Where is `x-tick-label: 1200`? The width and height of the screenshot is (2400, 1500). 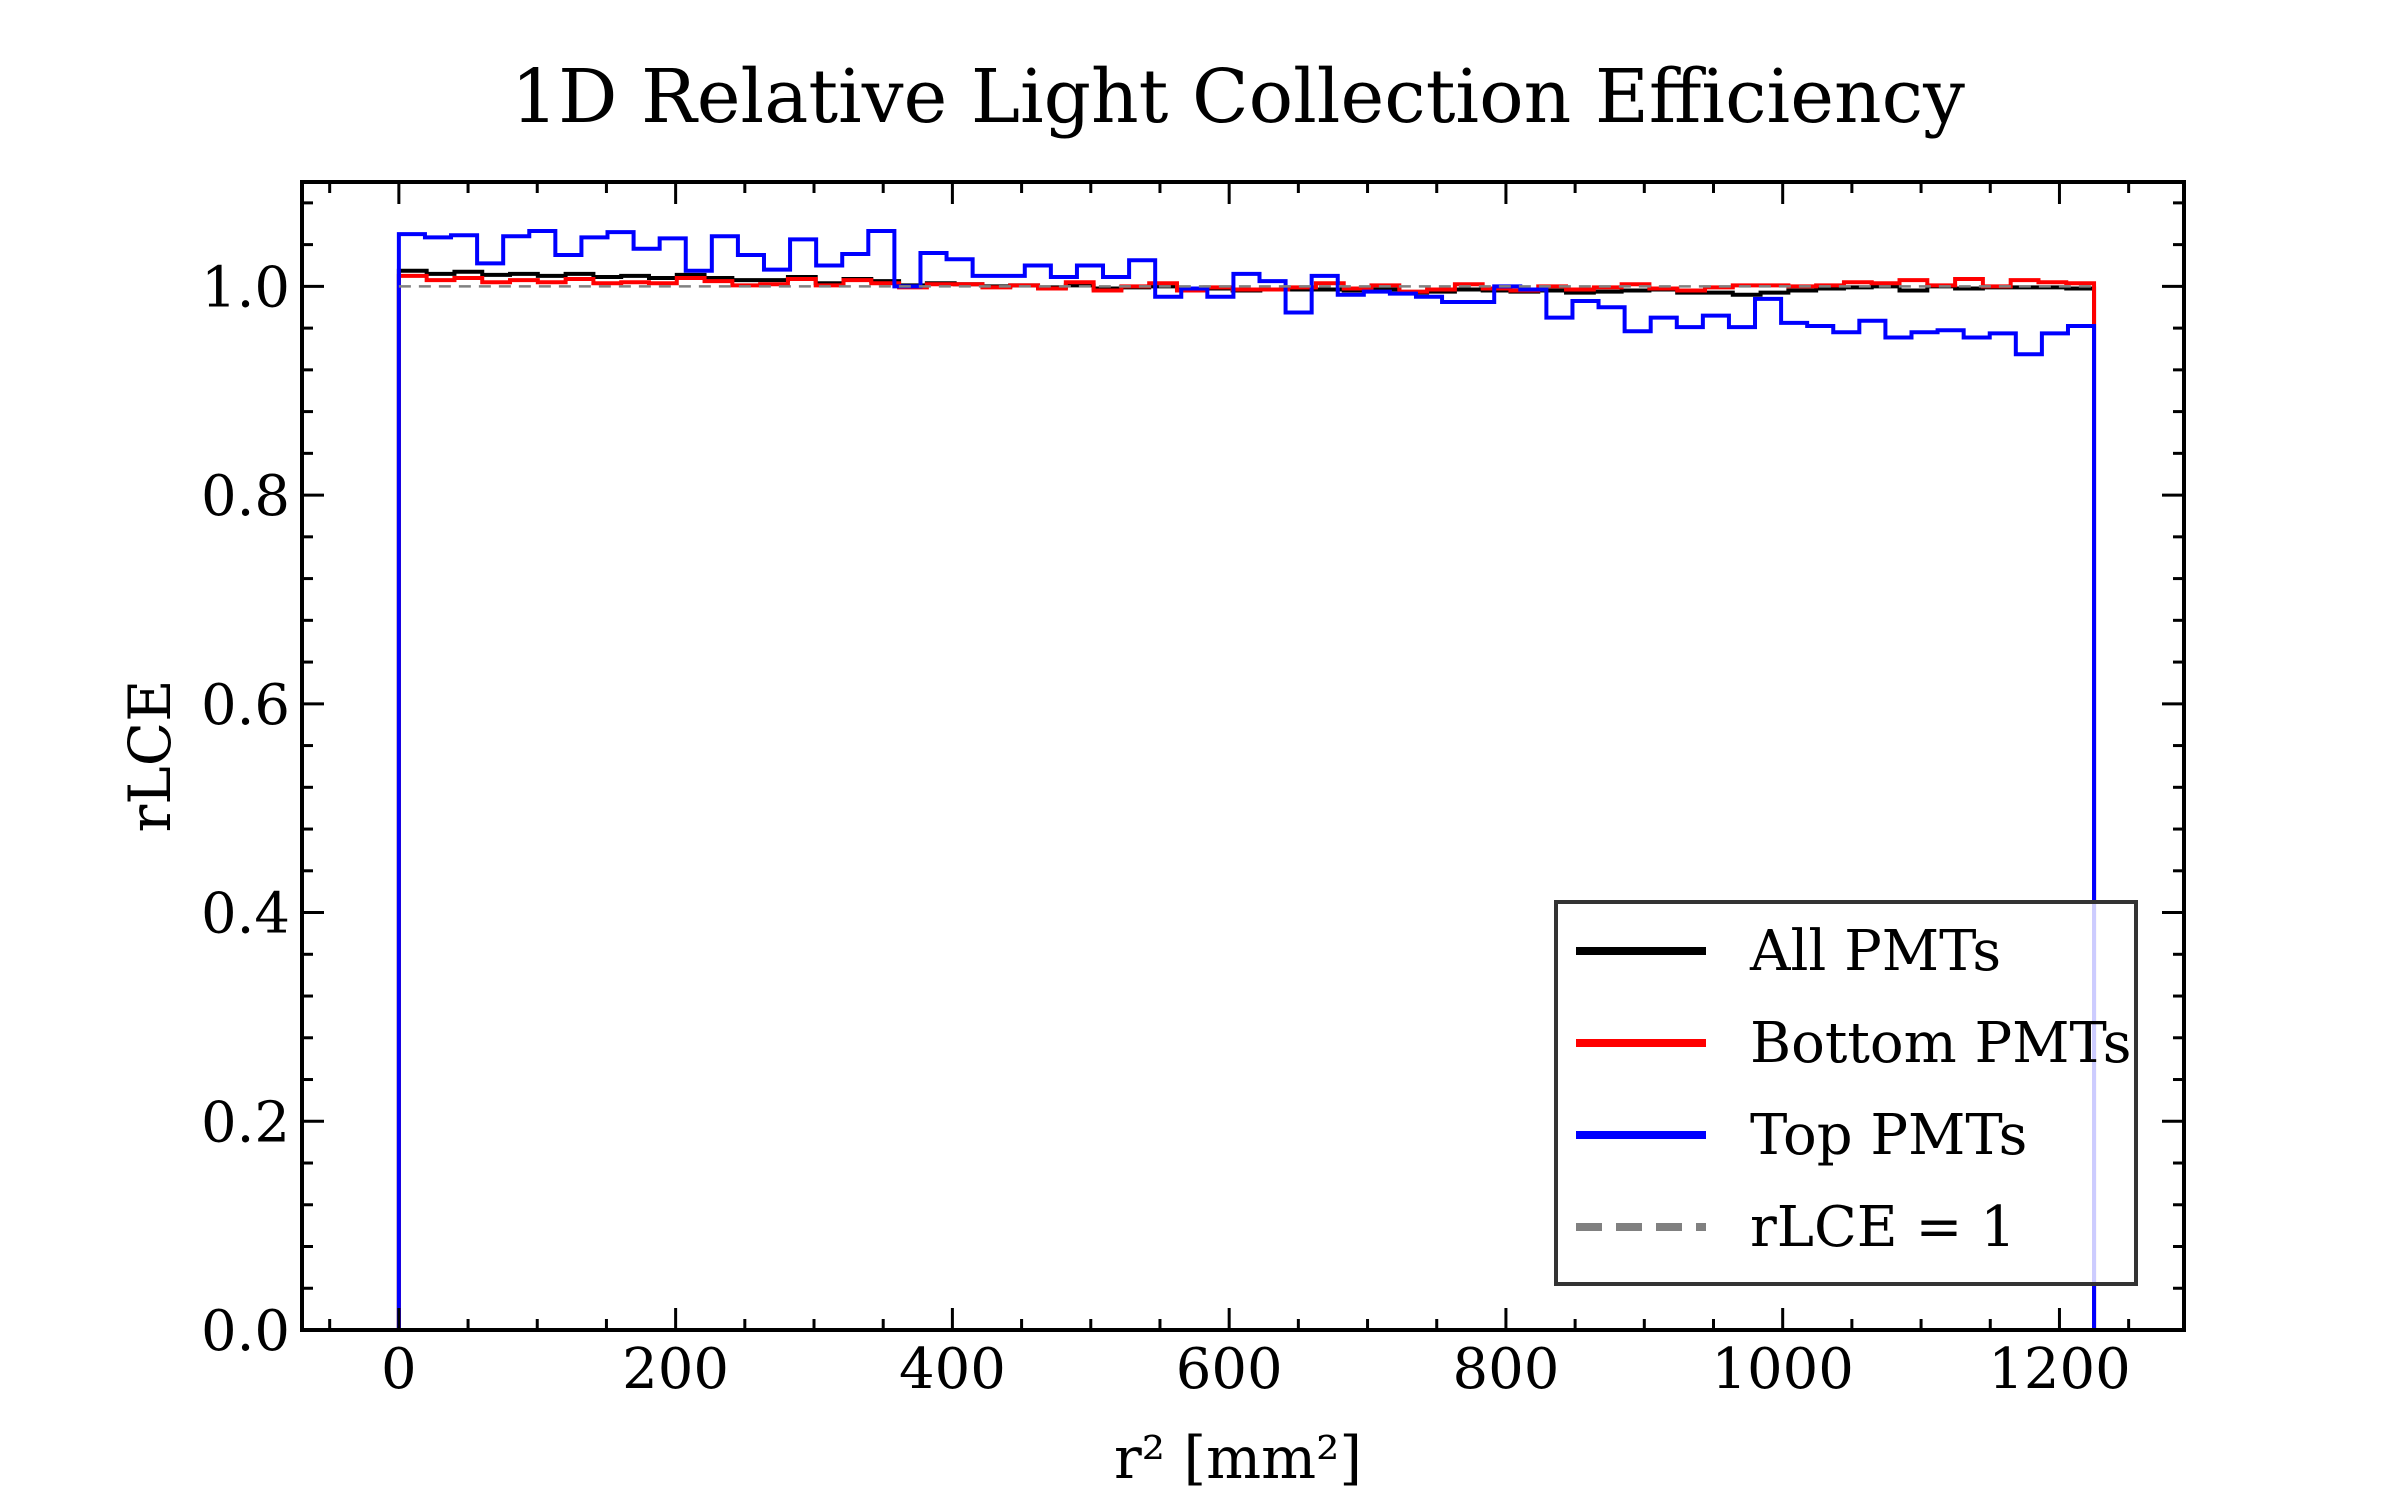
x-tick-label: 1200 is located at coordinates (2059, 1369).